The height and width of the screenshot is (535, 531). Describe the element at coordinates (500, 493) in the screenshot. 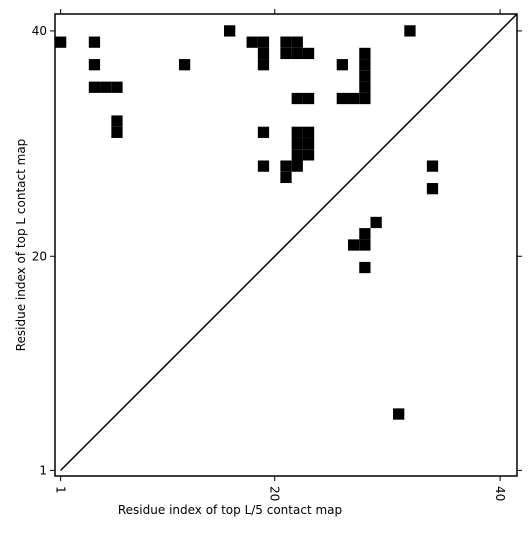

I see `x-tick-label: 40` at that location.